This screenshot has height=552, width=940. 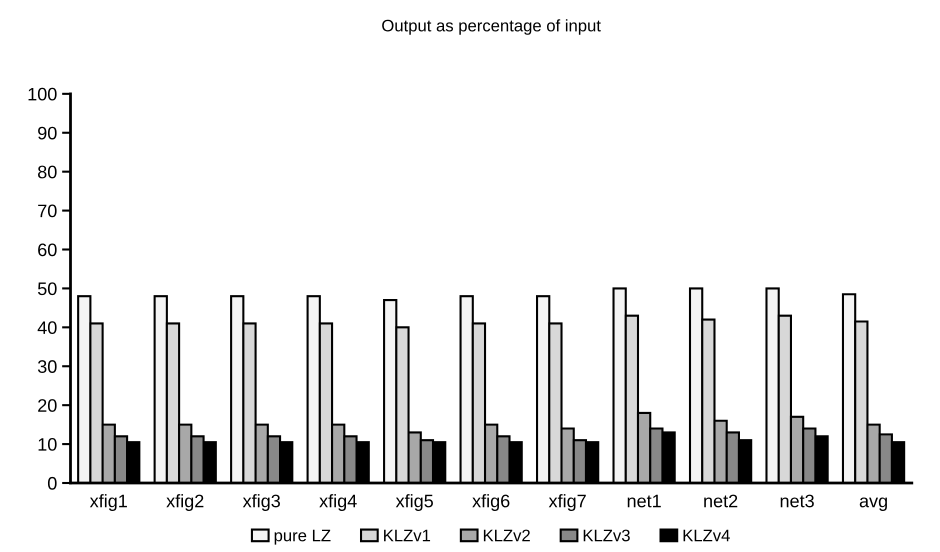 What do you see at coordinates (414, 502) in the screenshot?
I see `x-tick-label: xfig5` at bounding box center [414, 502].